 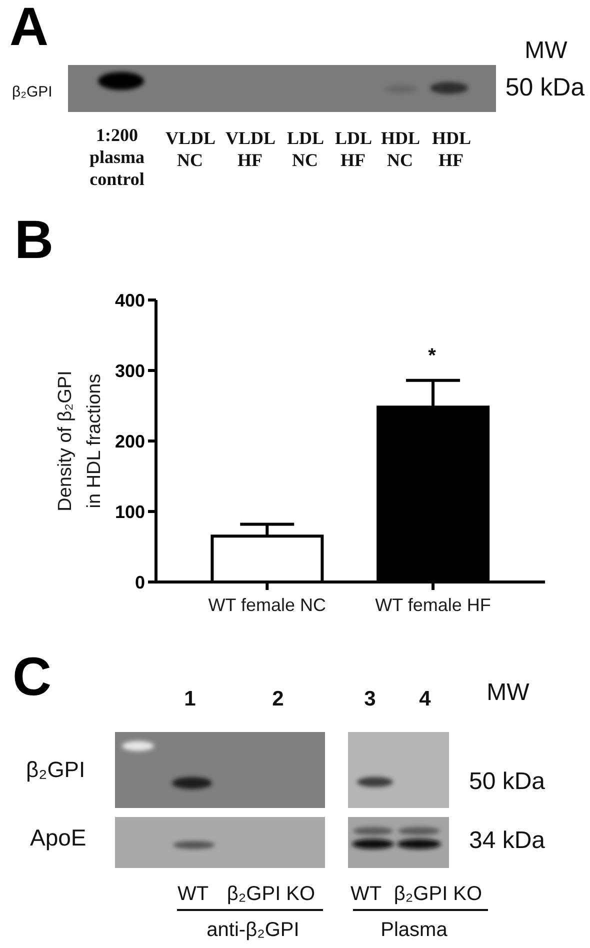 I want to click on y-axis-title: Density of β₂GPI in HDL fractions, so click(x=80, y=441).